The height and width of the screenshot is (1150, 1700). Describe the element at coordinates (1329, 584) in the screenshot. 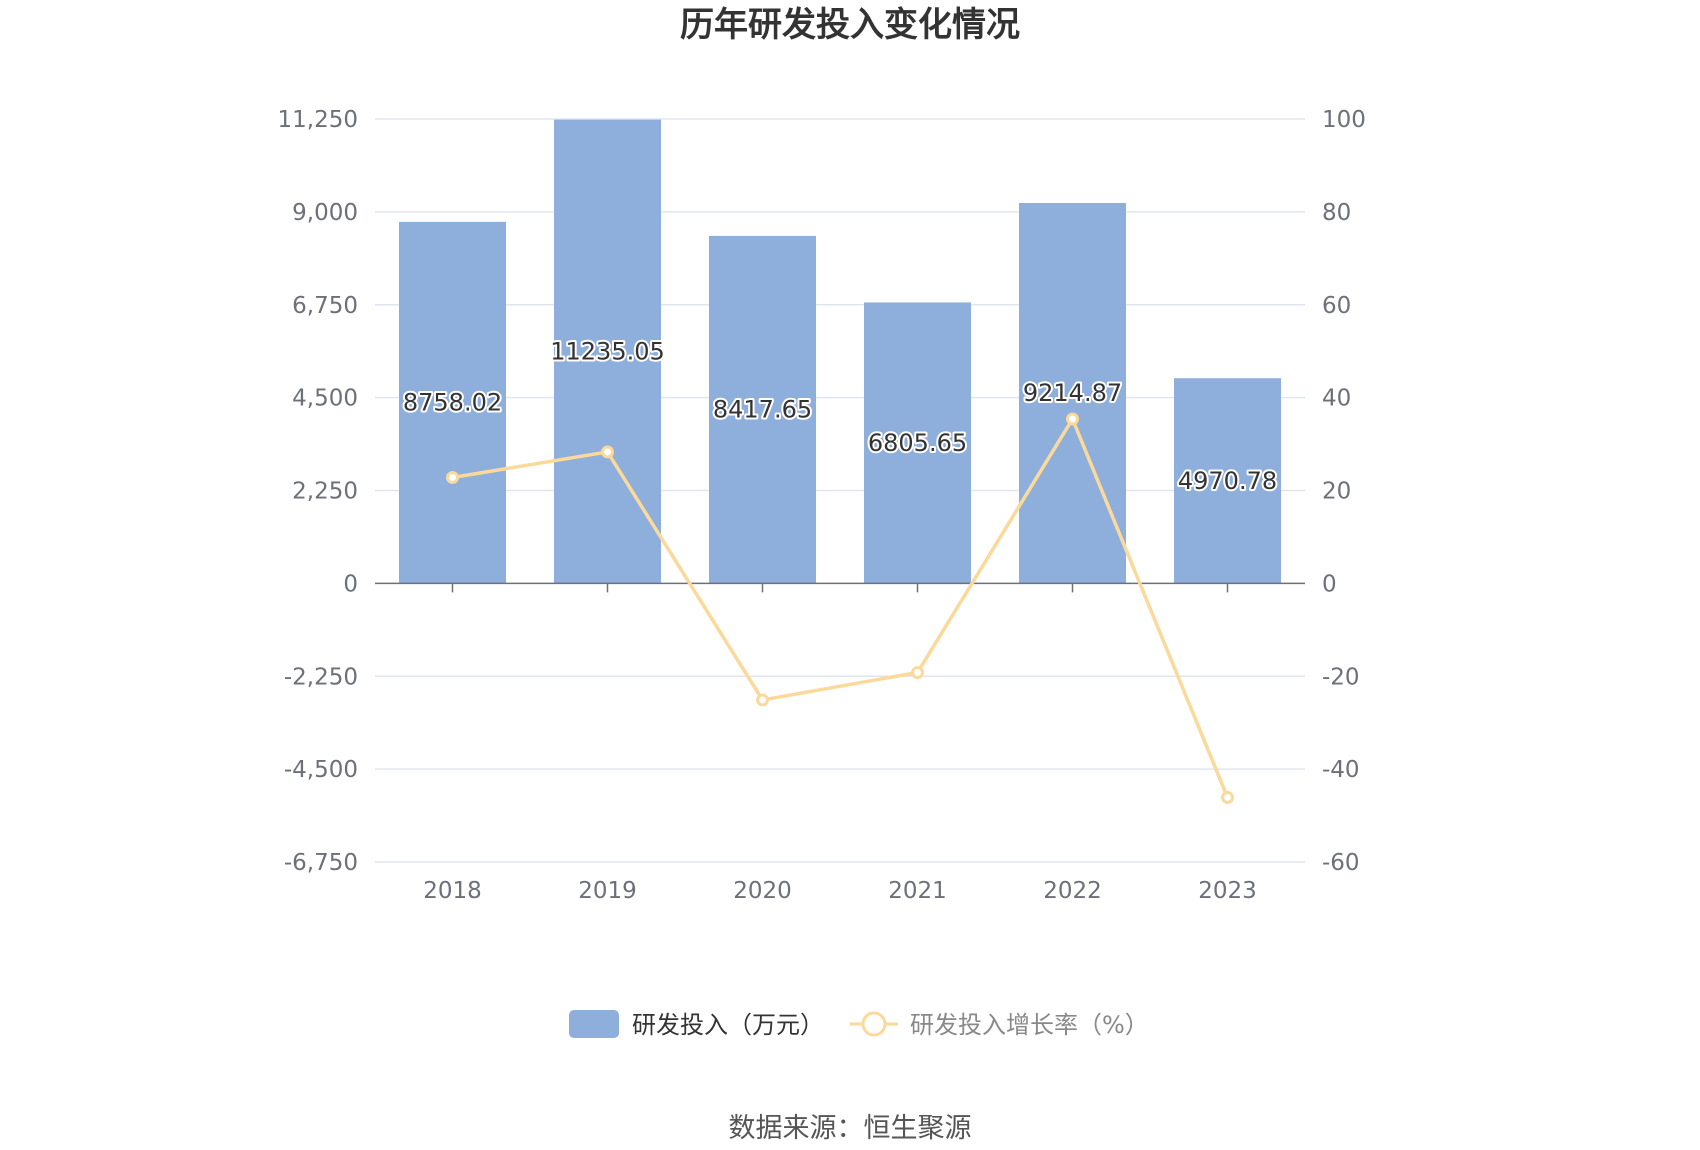

I see `y-right-tick-label: 0` at that location.